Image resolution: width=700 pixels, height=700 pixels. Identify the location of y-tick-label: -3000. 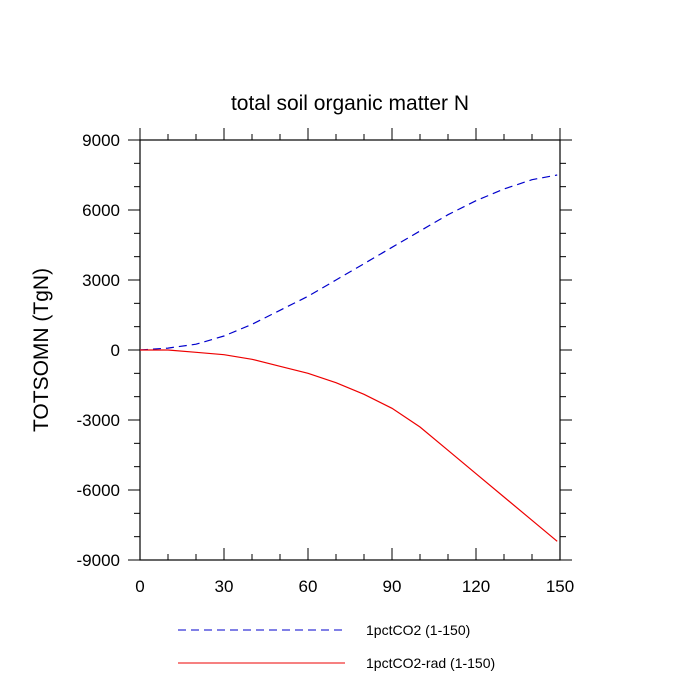
(98, 420).